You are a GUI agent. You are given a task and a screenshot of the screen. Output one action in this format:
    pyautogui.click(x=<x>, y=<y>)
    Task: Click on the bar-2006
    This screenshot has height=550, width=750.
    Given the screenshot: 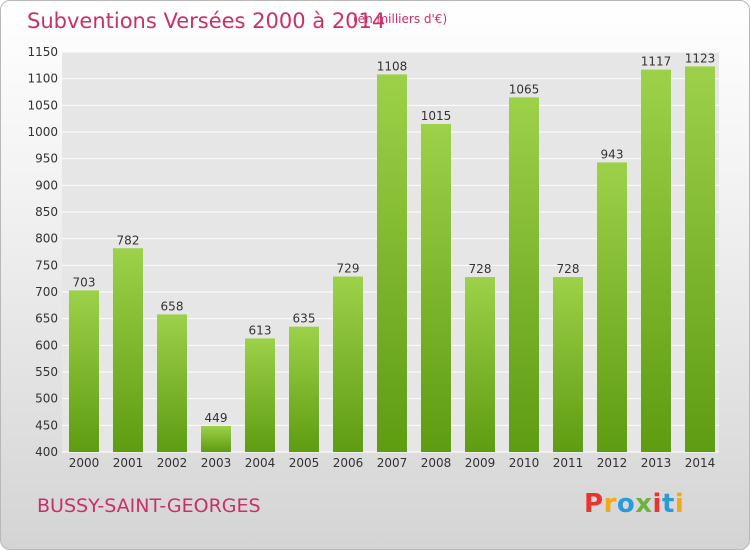 What is the action you would take?
    pyautogui.click(x=348, y=364)
    